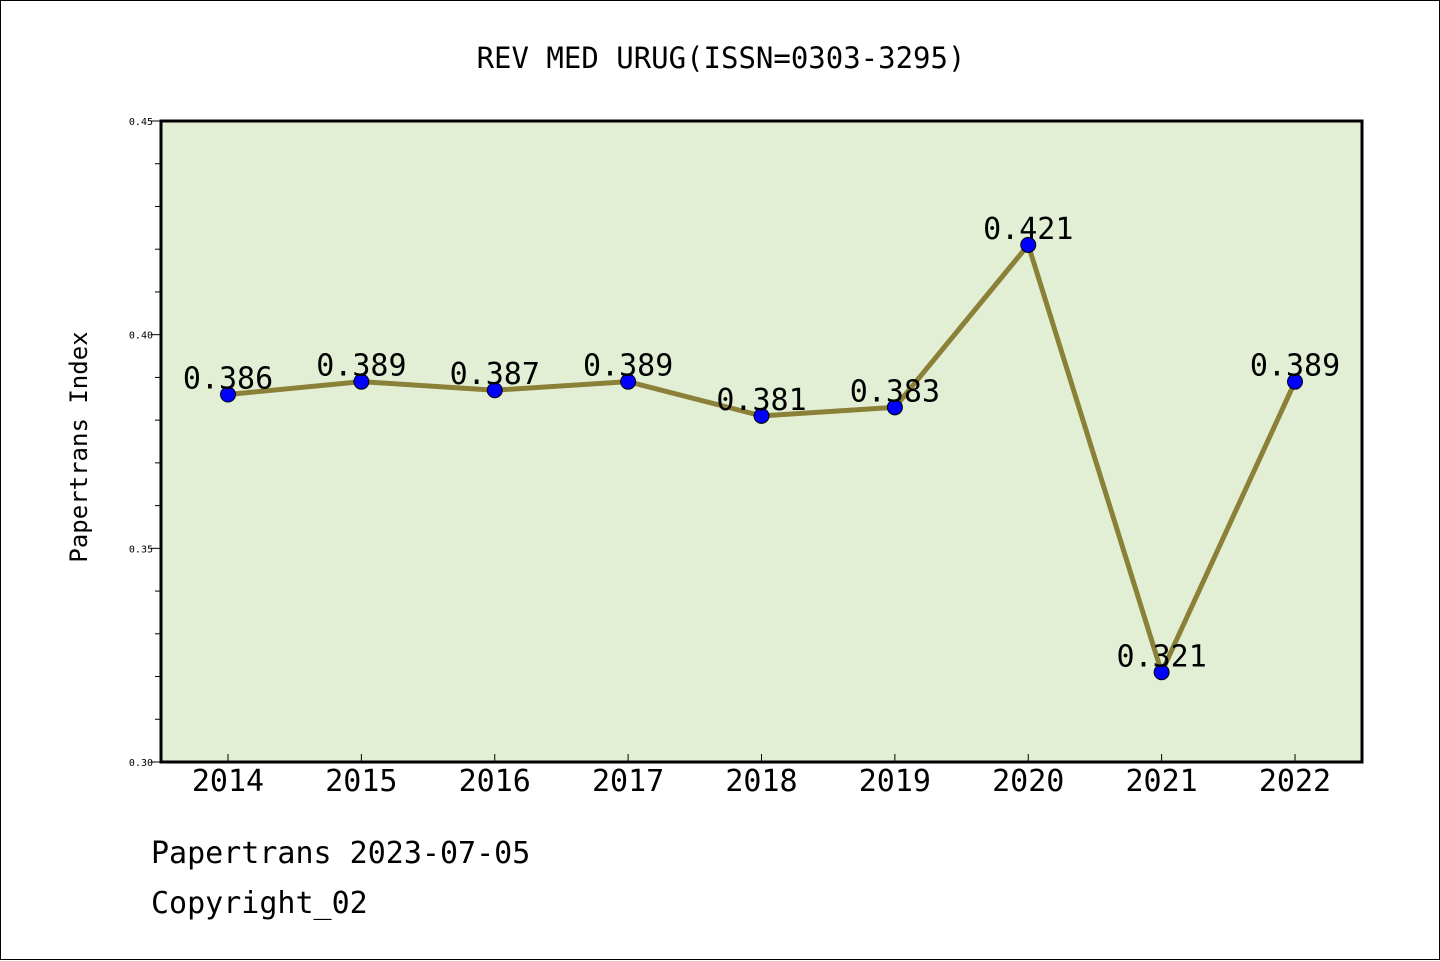 The image size is (1440, 961). Describe the element at coordinates (361, 366) in the screenshot. I see `data-label-2015: 0.389` at that location.